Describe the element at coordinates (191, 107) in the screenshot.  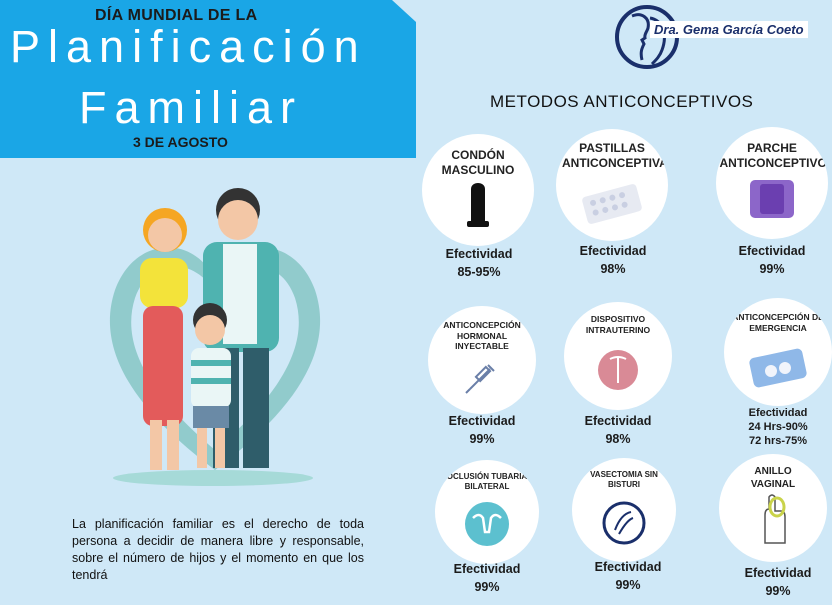
I see `banner-title-line2: Familiar` at that location.